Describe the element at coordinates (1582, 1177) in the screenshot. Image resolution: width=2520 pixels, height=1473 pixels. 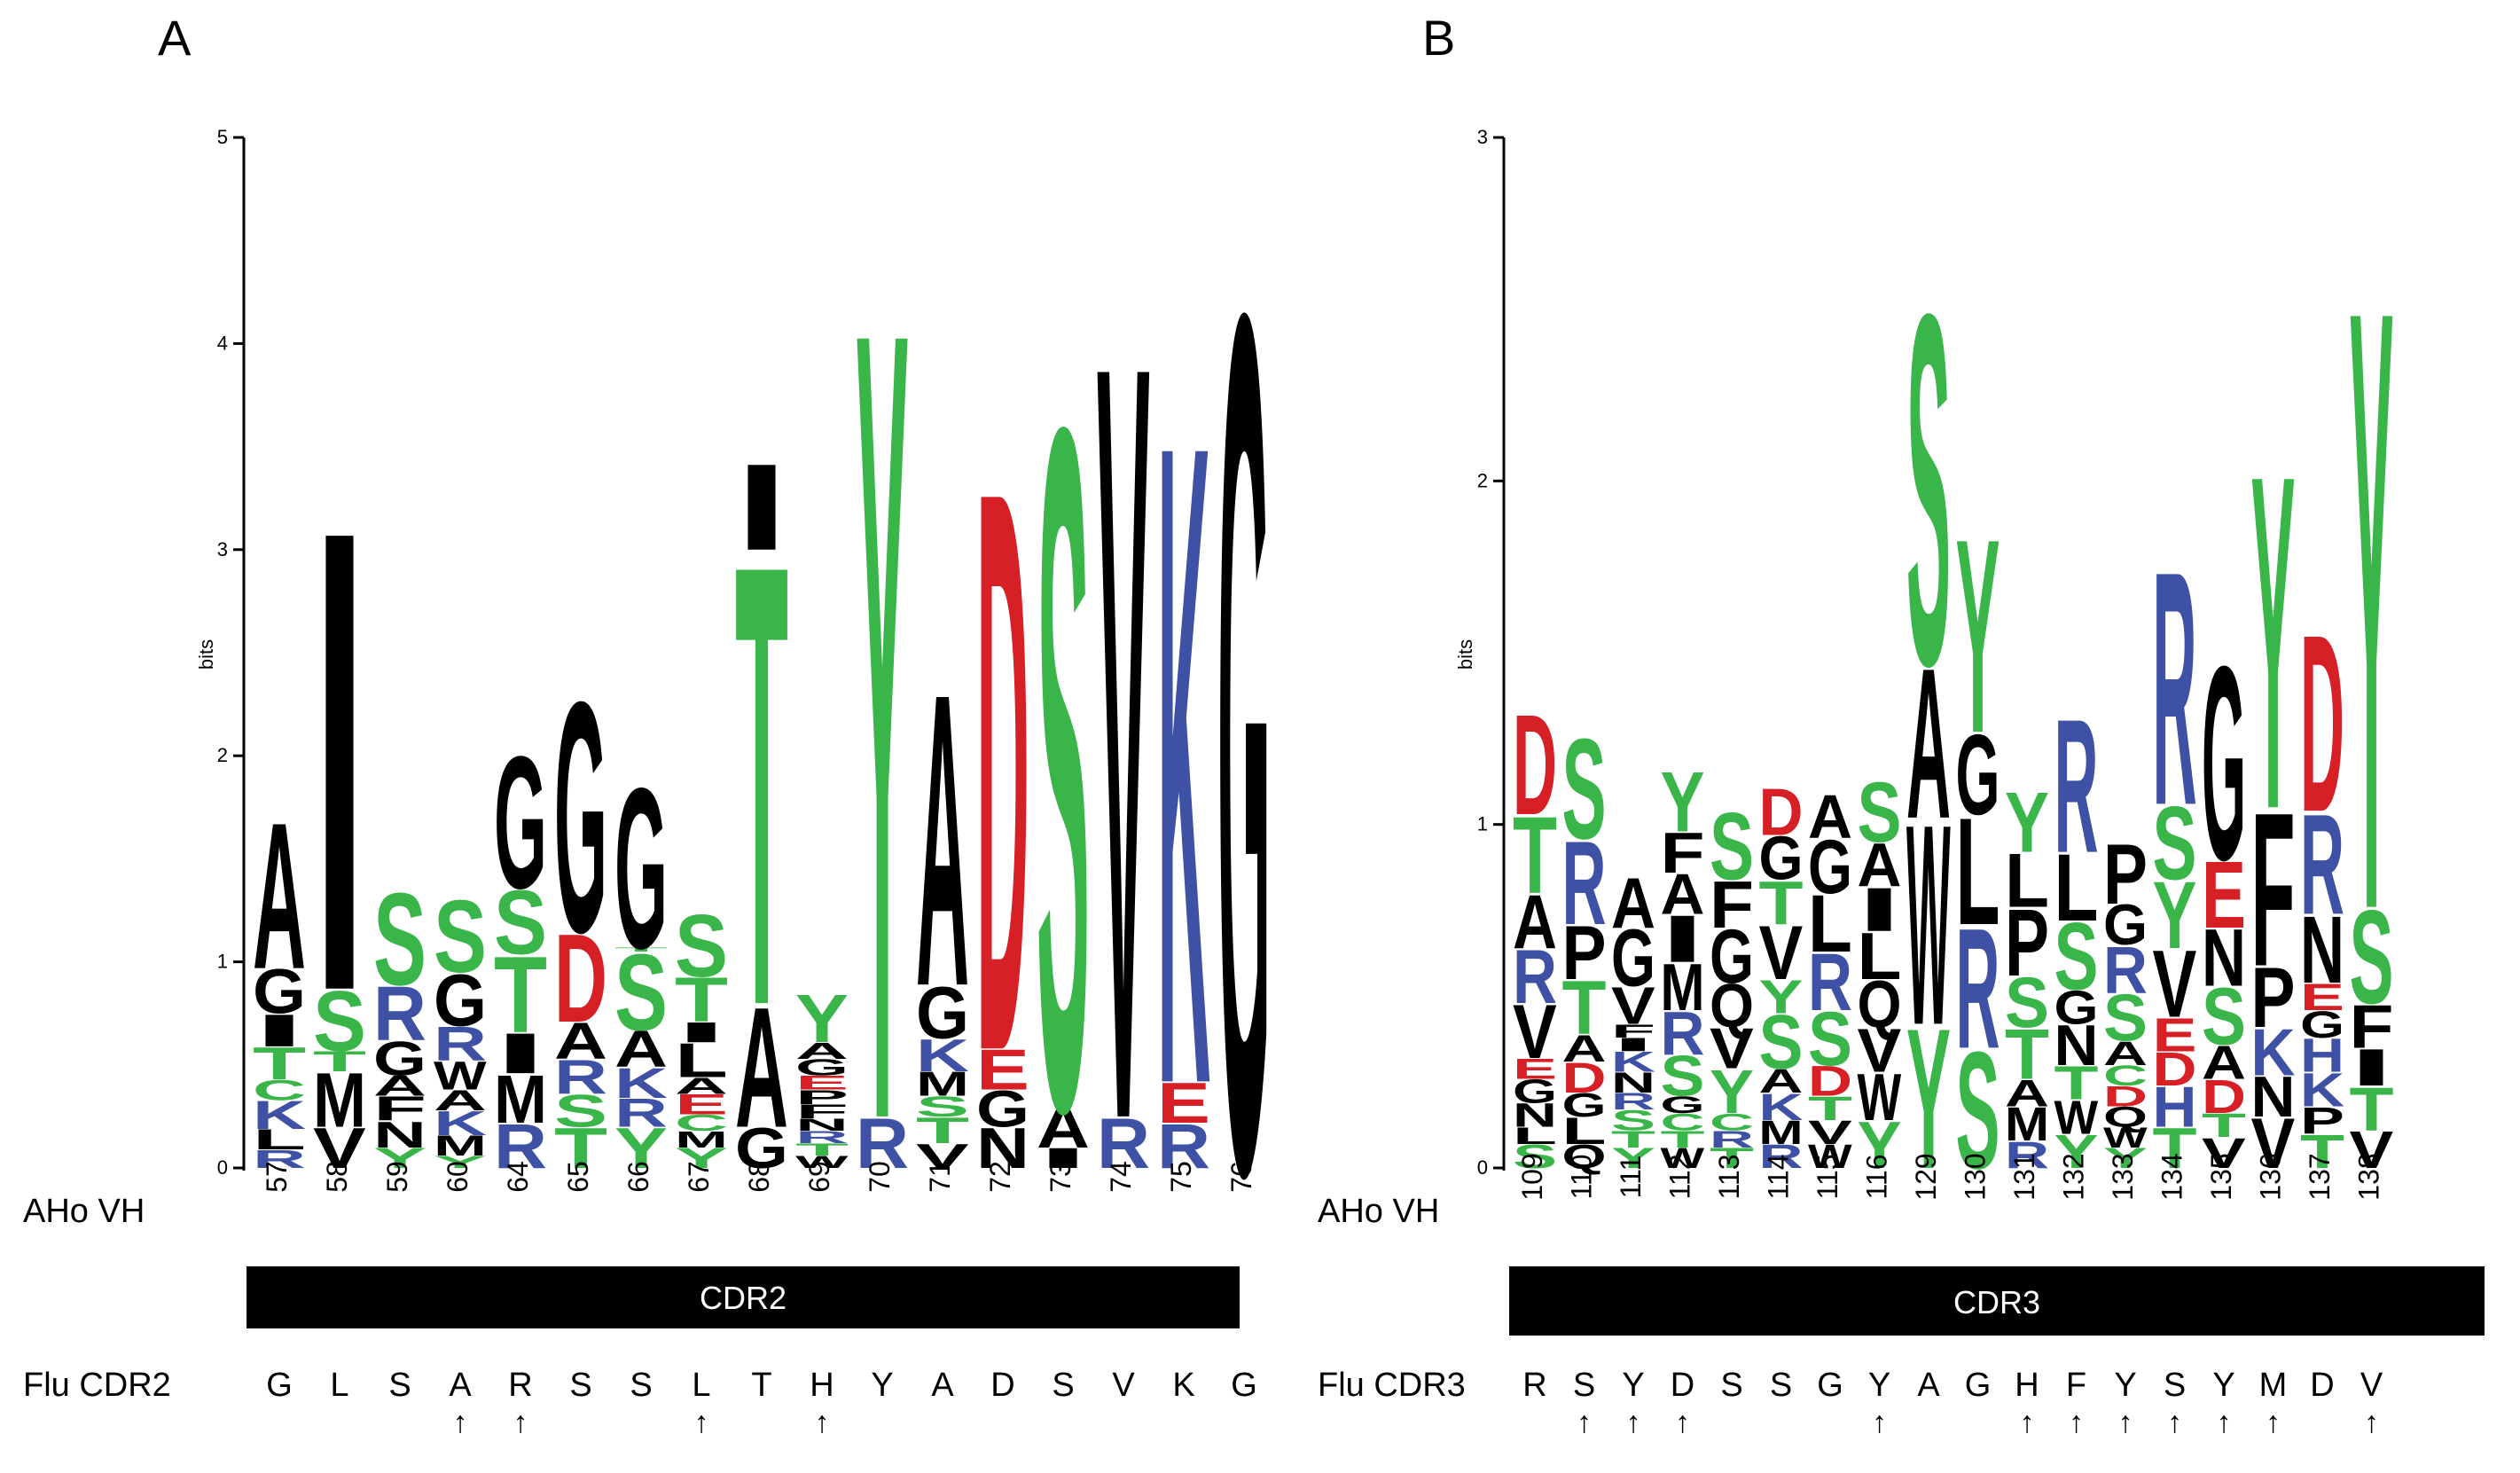
I see `position-label: 110` at that location.